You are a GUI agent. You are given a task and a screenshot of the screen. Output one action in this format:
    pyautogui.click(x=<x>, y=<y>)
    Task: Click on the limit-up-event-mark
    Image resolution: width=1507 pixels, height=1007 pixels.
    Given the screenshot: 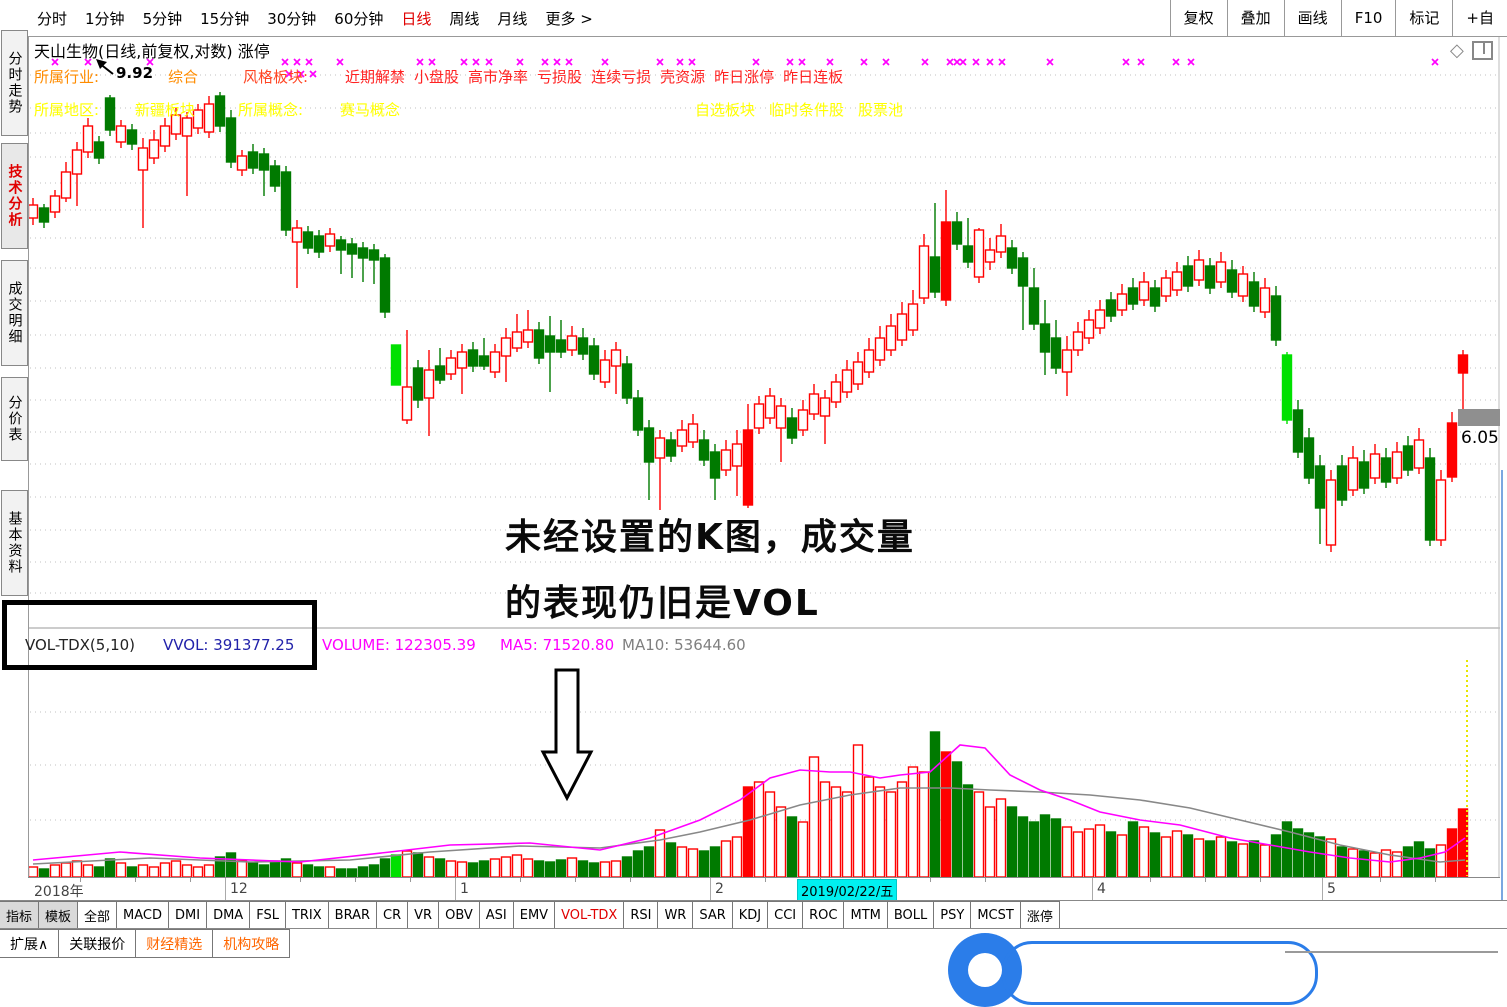 What is the action you would take?
    pyautogui.click(x=1176, y=62)
    